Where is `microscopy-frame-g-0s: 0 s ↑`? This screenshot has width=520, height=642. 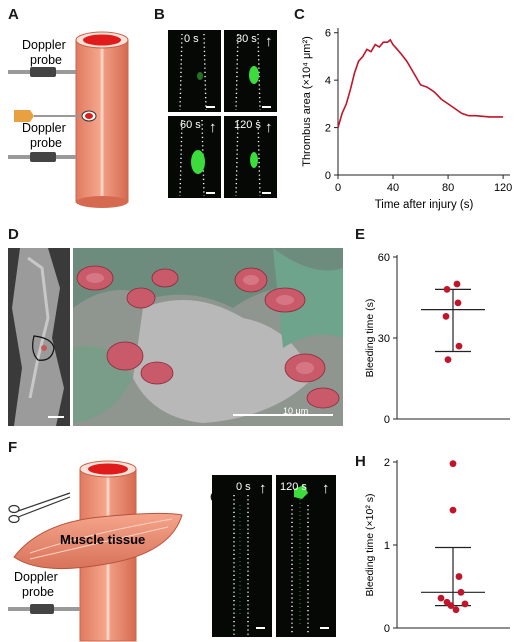 microscopy-frame-g-0s: 0 s ↑ is located at coordinates (242, 556).